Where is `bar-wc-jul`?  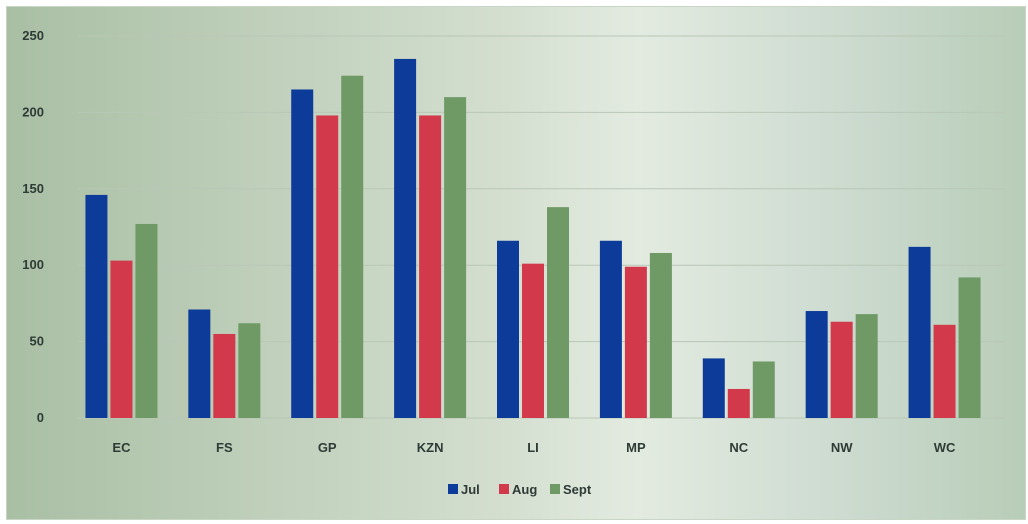
bar-wc-jul is located at coordinates (919, 332).